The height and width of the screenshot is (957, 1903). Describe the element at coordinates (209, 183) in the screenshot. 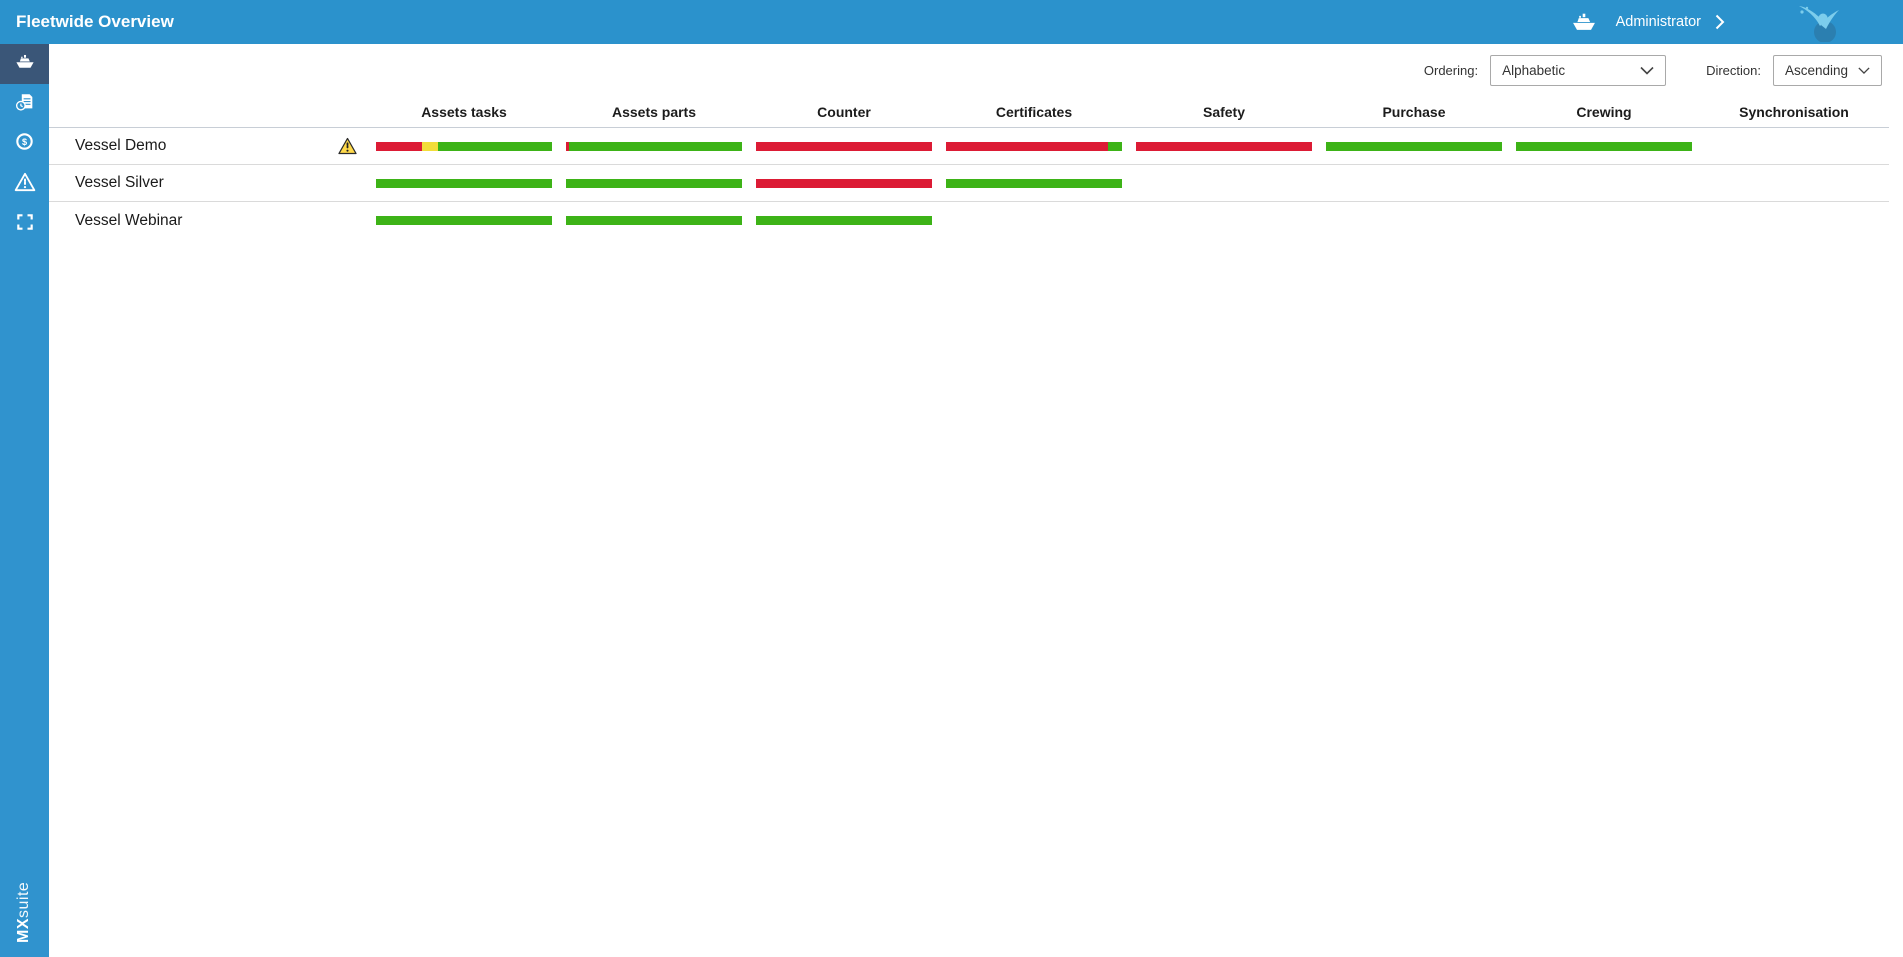

I see `vessel-name-cell: Vessel Silver` at that location.